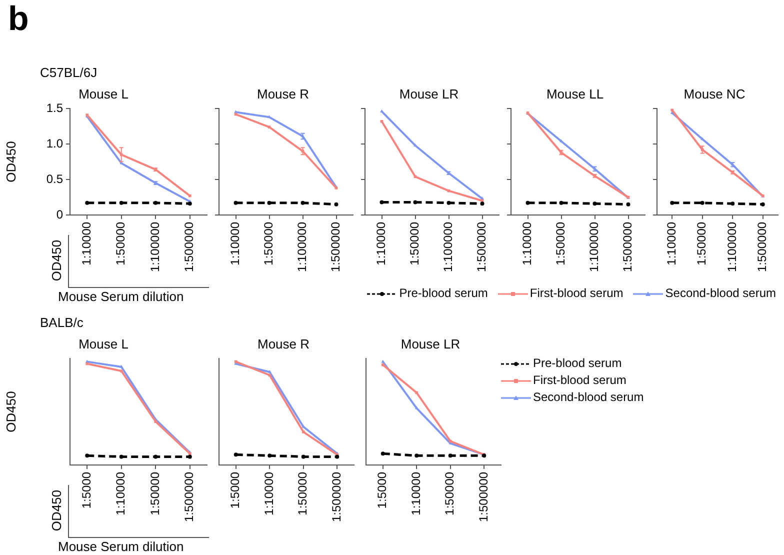 Image resolution: width=784 pixels, height=555 pixels. I want to click on y-tick-label: 1.5, so click(55, 107).